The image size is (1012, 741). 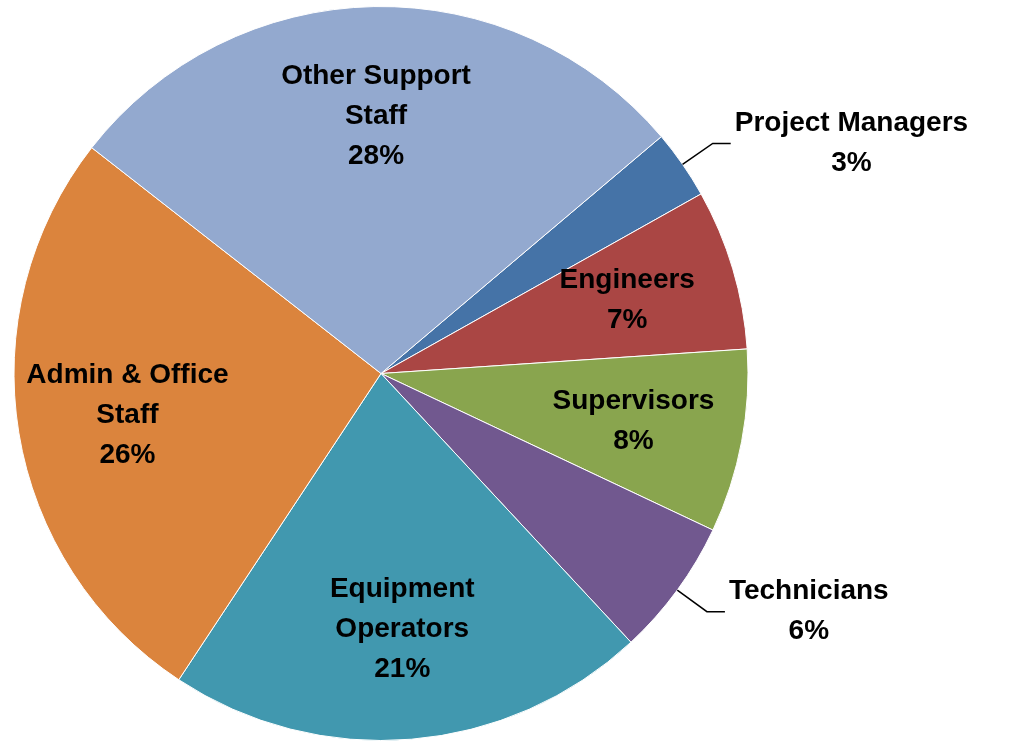 I want to click on data-label: 21%, so click(x=402, y=668).